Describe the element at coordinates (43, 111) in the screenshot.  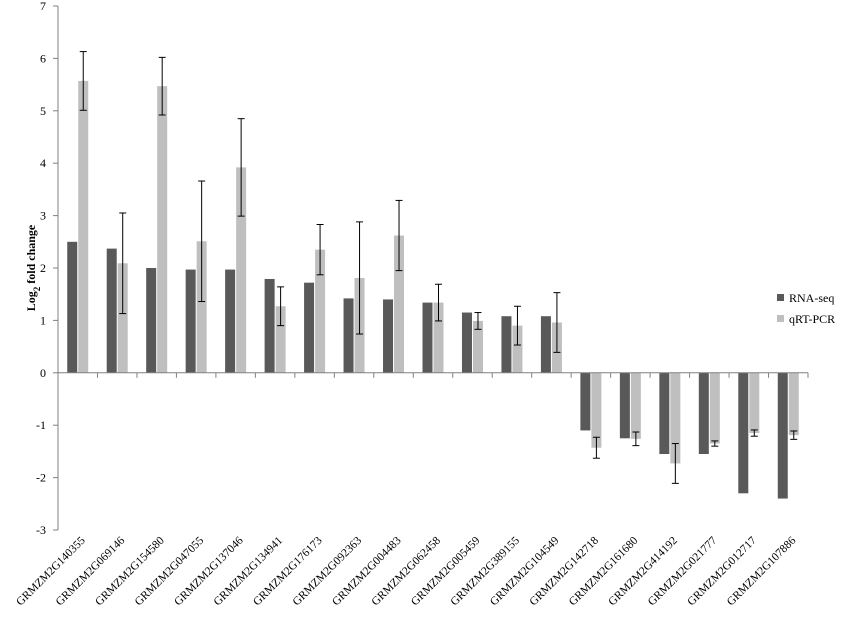
I see `y-tick-label: 5` at that location.